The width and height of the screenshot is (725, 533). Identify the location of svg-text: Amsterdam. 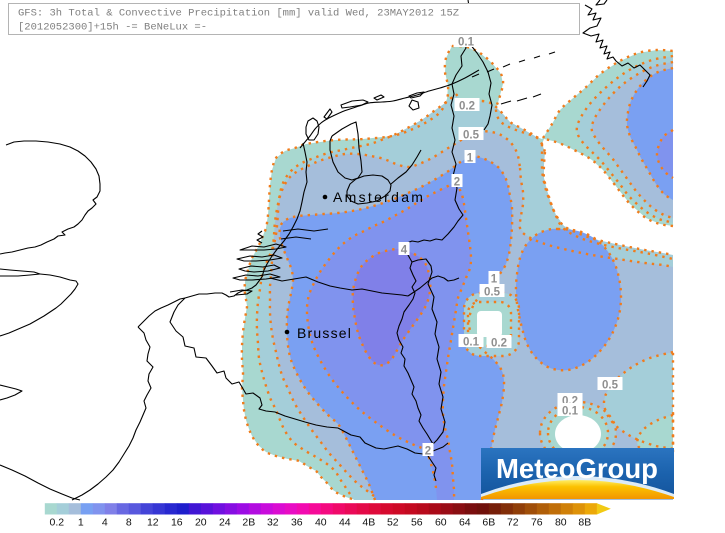
(379, 197).